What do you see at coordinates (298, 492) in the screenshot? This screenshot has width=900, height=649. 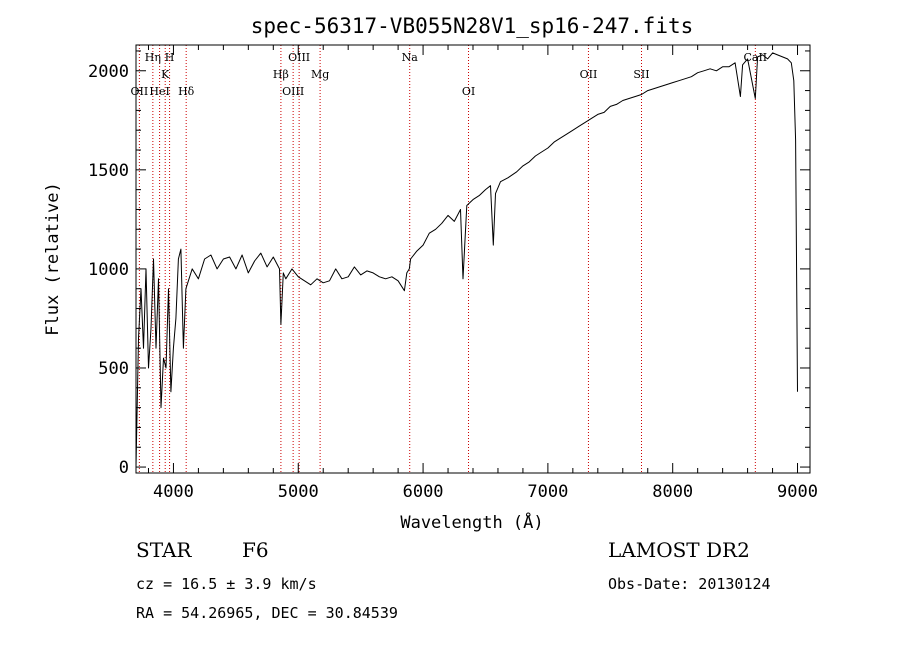 I see `x-tick-label: 5000` at bounding box center [298, 492].